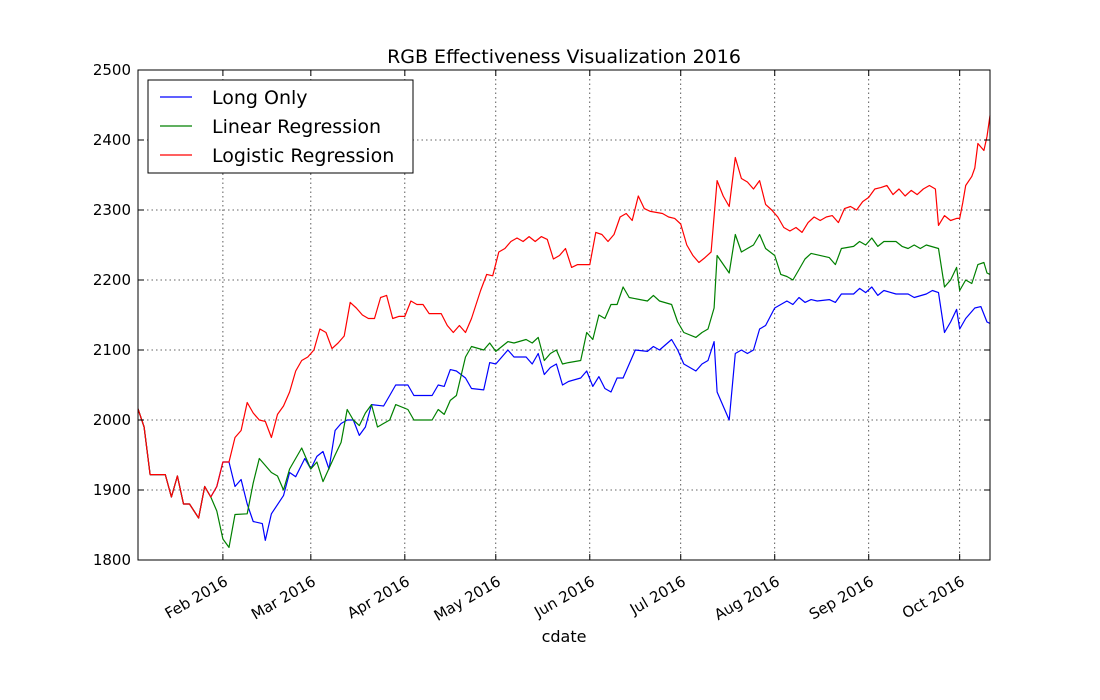  What do you see at coordinates (260, 98) in the screenshot?
I see `legend-label: Long Only` at bounding box center [260, 98].